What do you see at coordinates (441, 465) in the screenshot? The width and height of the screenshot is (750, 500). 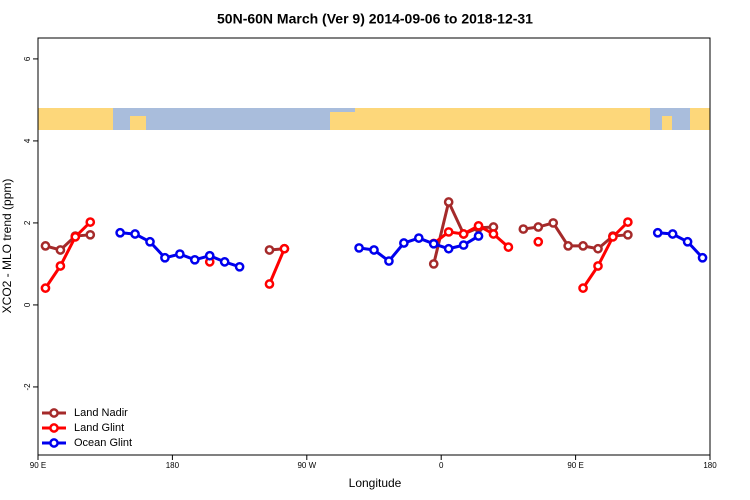 I see `x-tick-label: 0` at bounding box center [441, 465].